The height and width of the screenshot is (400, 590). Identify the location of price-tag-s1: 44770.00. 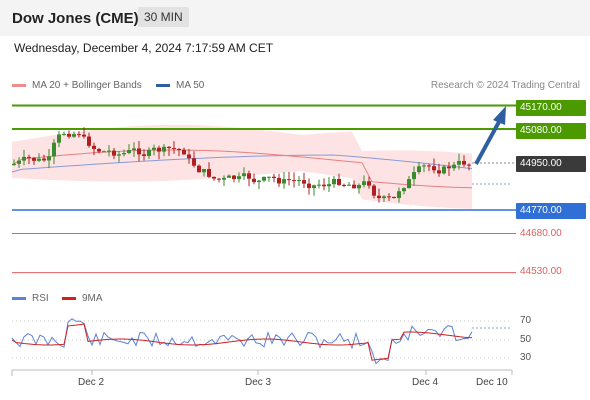
(551, 211).